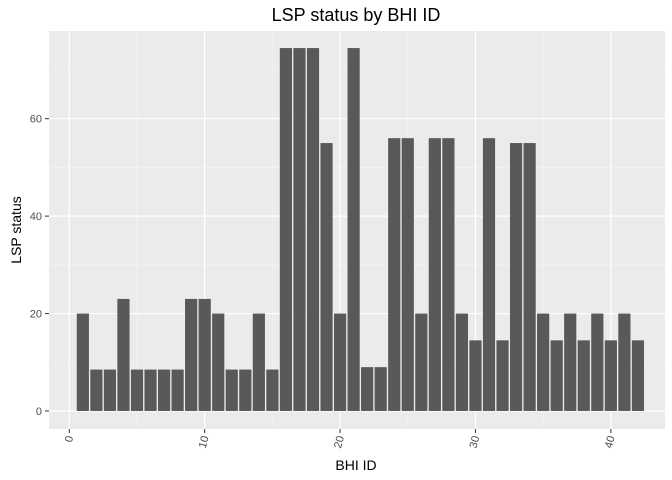 The width and height of the screenshot is (672, 480). What do you see at coordinates (39, 266) in the screenshot?
I see `y-axis: 0 20 40 60` at bounding box center [39, 266].